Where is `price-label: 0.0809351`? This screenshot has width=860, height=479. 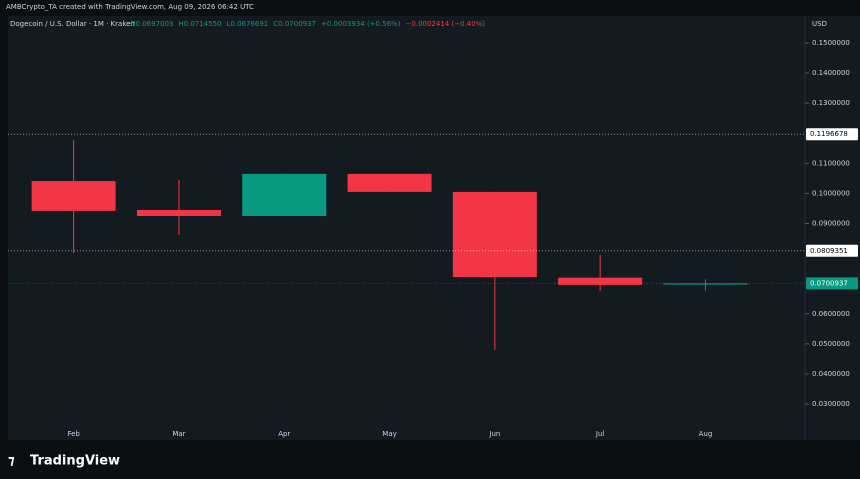
price-label: 0.0809351 is located at coordinates (829, 251).